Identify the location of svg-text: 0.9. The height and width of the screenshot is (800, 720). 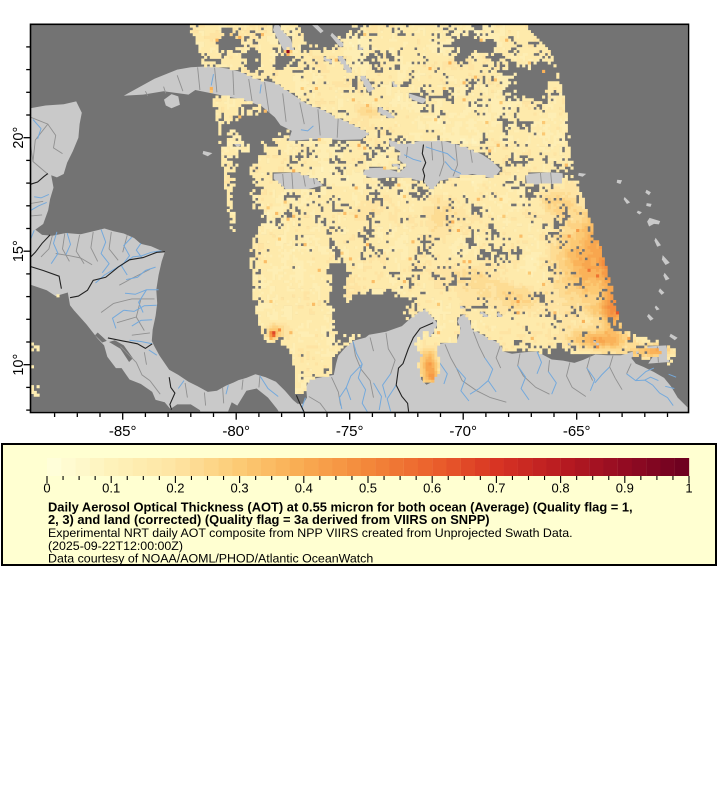
(625, 488).